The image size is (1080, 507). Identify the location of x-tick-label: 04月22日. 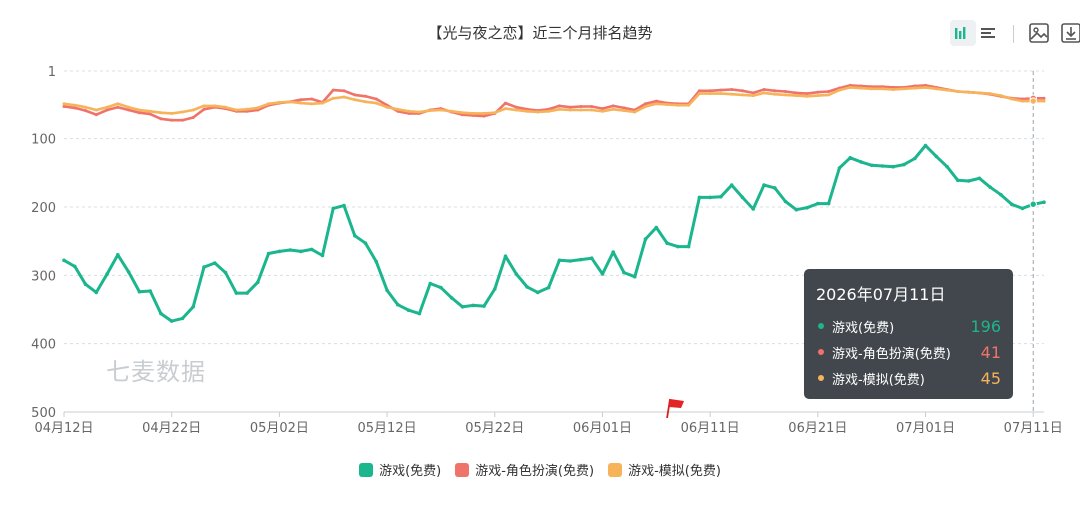
(171, 428).